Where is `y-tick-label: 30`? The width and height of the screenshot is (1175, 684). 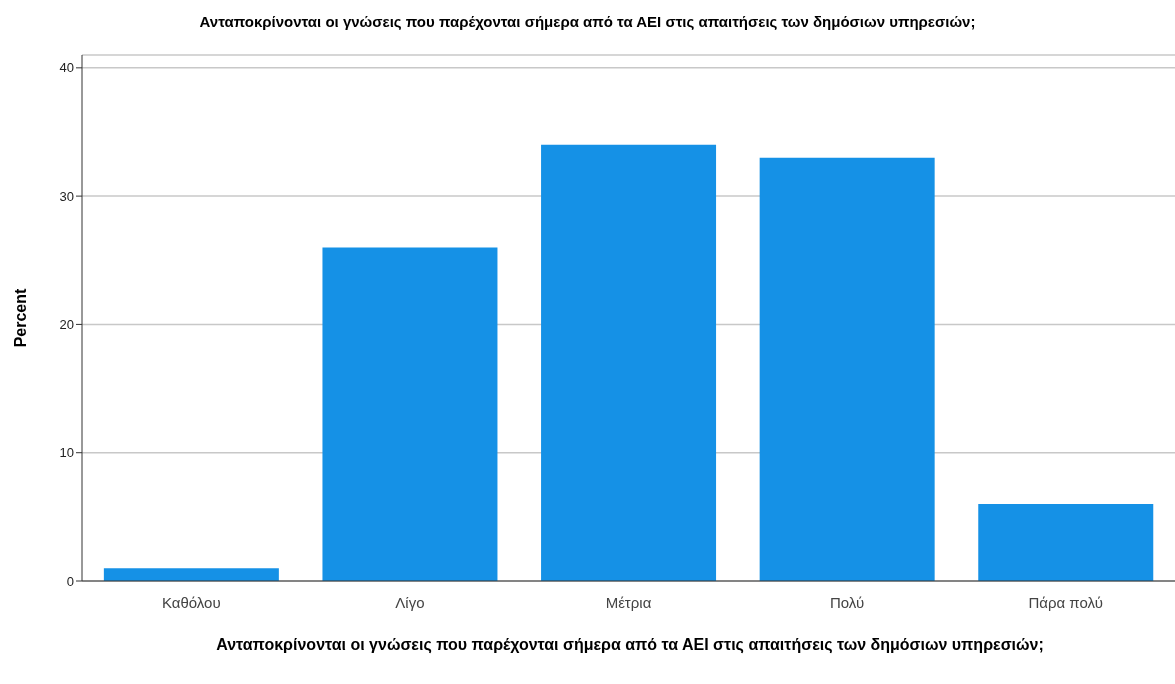 y-tick-label: 30 is located at coordinates (66, 196).